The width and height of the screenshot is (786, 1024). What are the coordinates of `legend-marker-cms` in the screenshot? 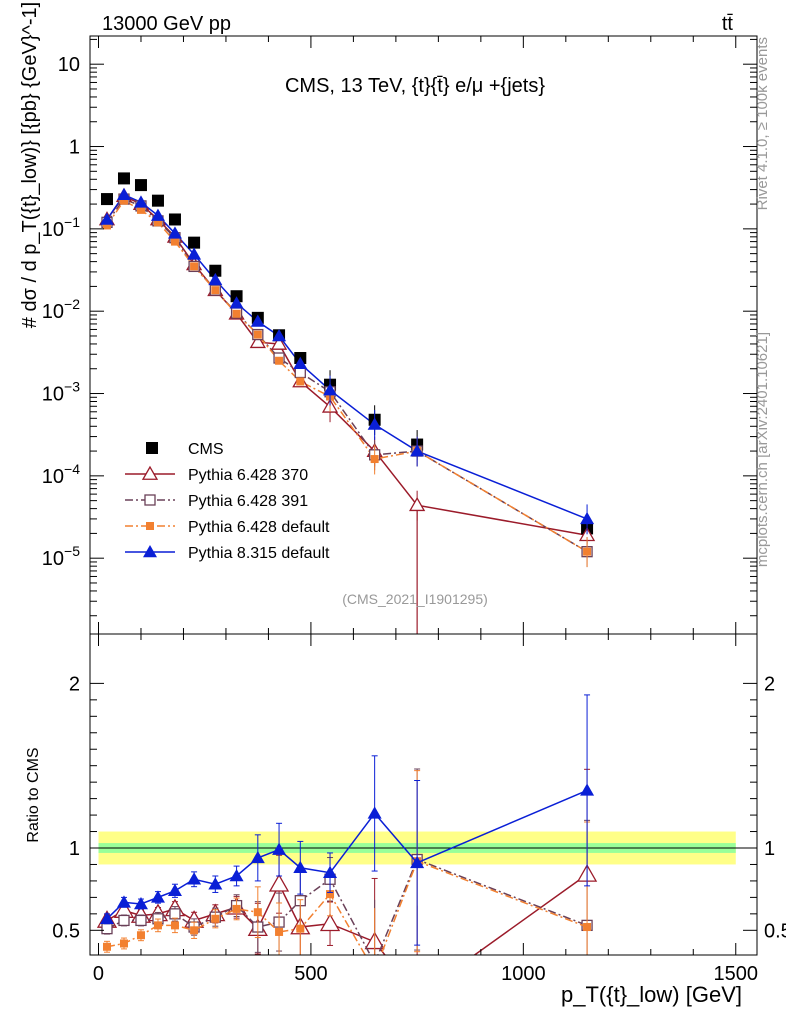 It's located at (152, 448).